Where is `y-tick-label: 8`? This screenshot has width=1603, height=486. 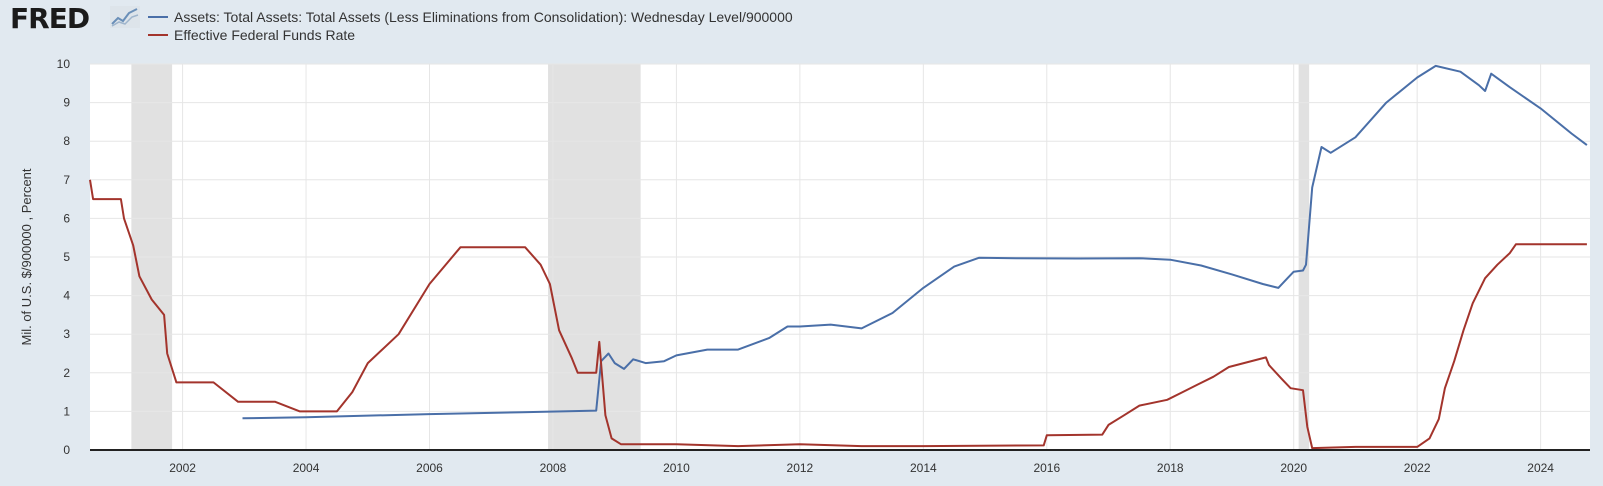 y-tick-label: 8 is located at coordinates (66, 141).